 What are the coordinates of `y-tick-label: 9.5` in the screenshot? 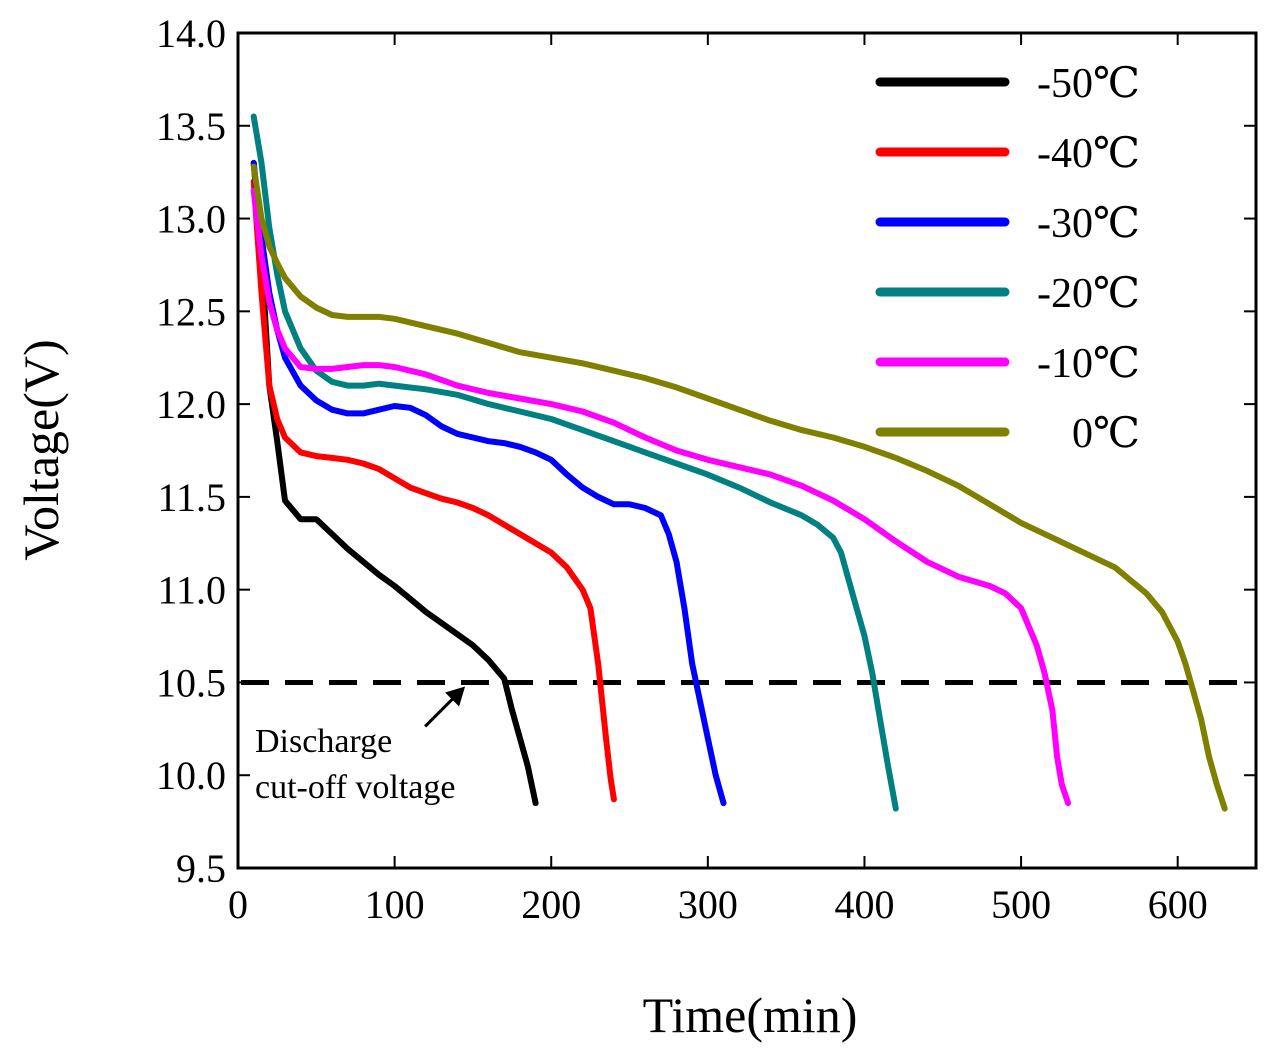 It's located at (201, 868).